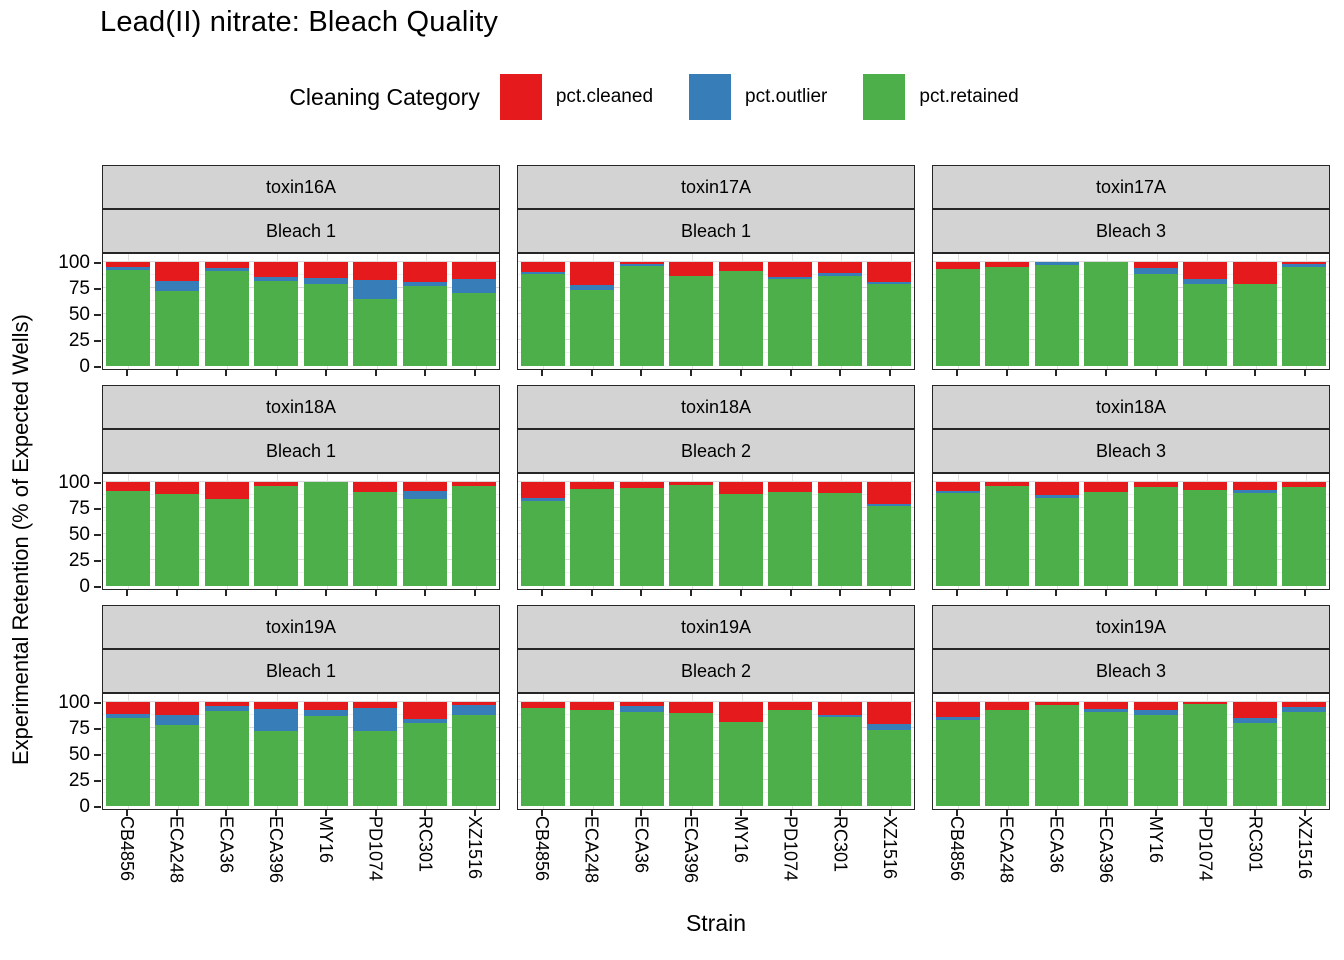 The image size is (1344, 960). Describe the element at coordinates (957, 533) in the screenshot. I see `bar-CB4856` at that location.